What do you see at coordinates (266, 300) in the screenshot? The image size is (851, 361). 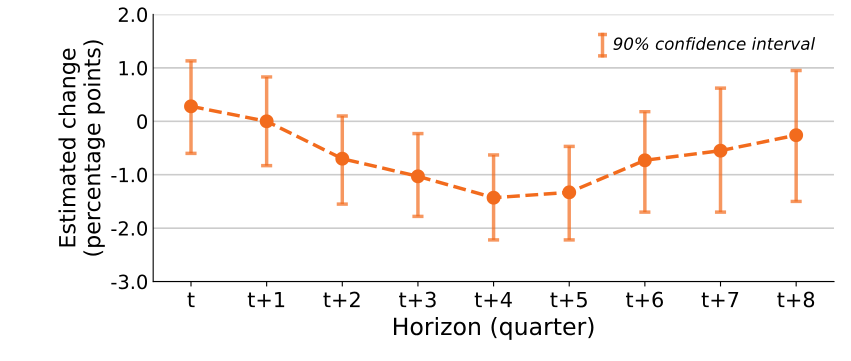 I see `x-tick-label: t+1` at bounding box center [266, 300].